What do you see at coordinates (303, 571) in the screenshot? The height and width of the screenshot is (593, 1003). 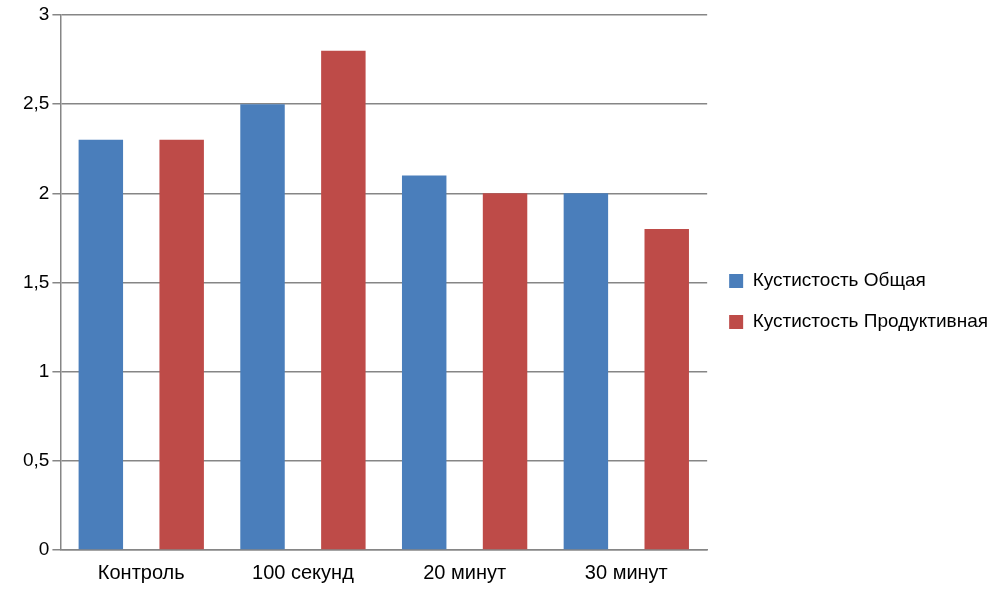 I see `x-tick-label: 100 секунд` at bounding box center [303, 571].